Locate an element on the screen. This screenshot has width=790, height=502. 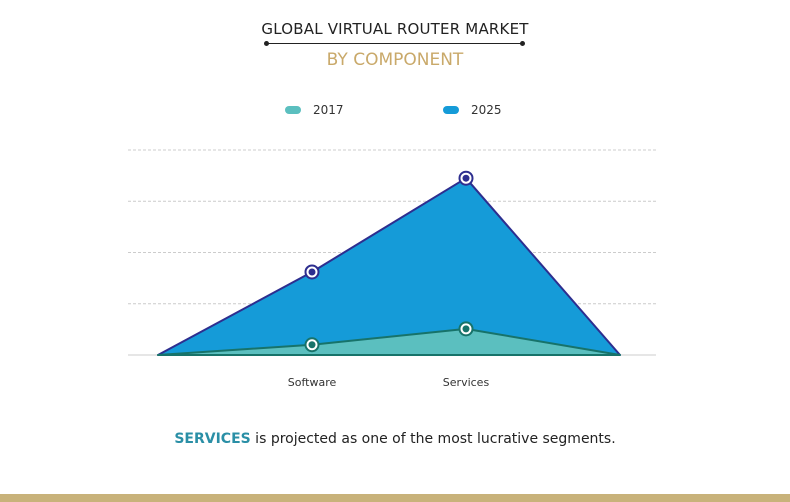
footer-bar is located at coordinates (395, 498).